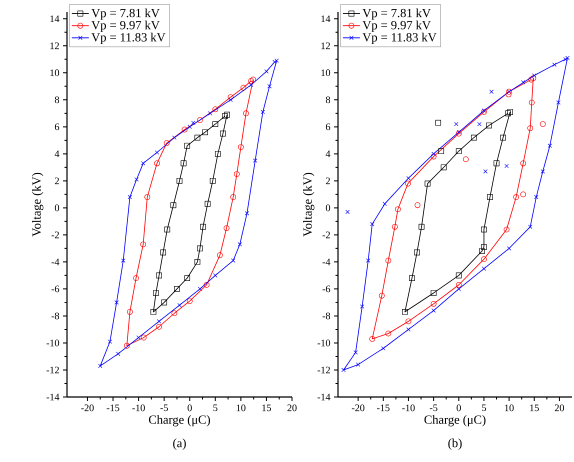  I want to click on x-tick-label: -10, so click(138, 408).